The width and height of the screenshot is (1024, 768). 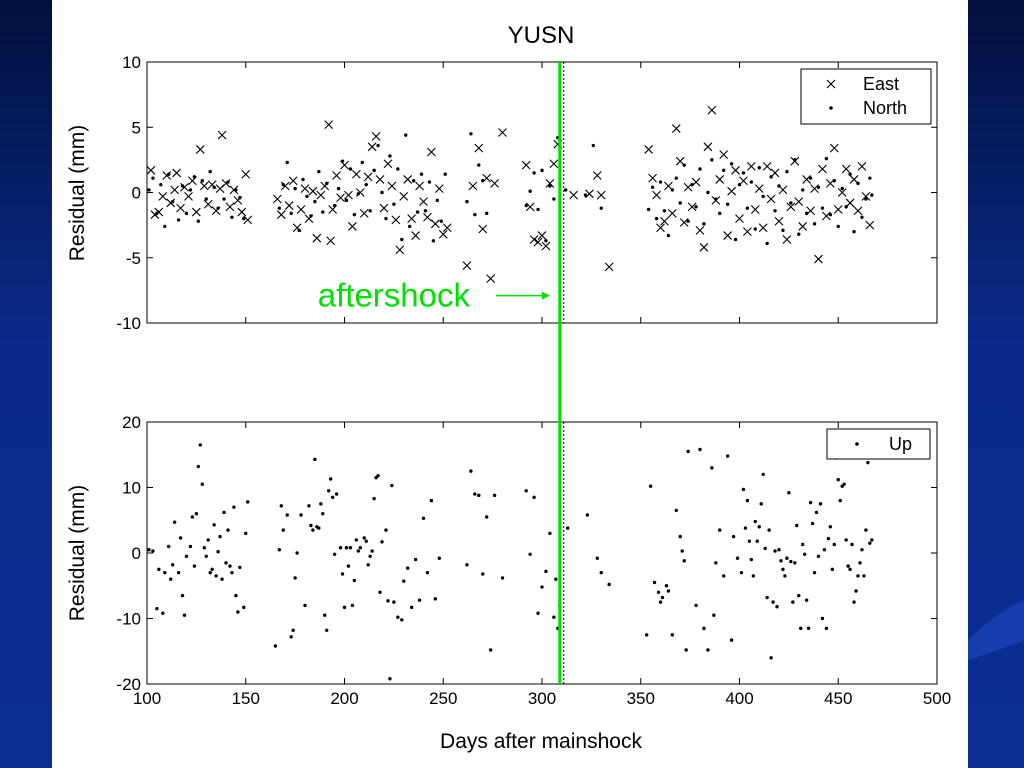 What do you see at coordinates (878, 444) in the screenshot?
I see `legend: Up` at bounding box center [878, 444].